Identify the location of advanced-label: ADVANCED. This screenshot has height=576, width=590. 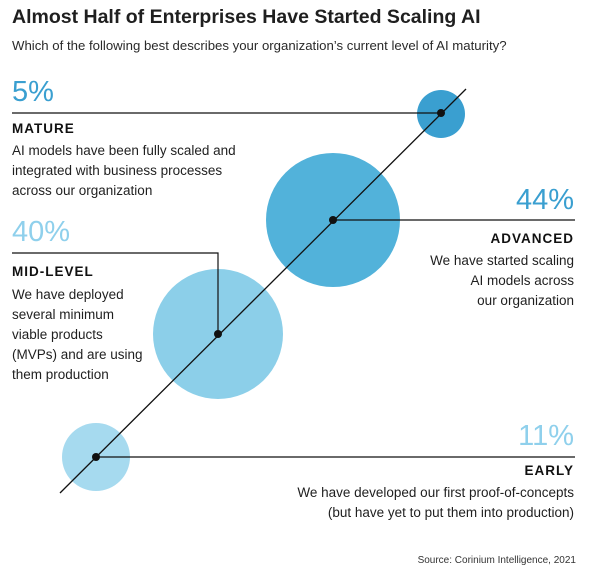
(532, 238).